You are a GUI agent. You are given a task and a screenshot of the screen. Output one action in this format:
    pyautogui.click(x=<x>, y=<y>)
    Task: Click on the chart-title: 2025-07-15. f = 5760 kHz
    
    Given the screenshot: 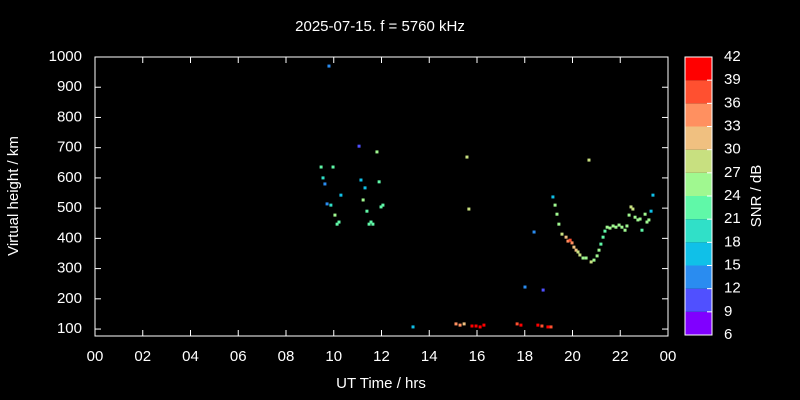 What is the action you would take?
    pyautogui.click(x=380, y=26)
    